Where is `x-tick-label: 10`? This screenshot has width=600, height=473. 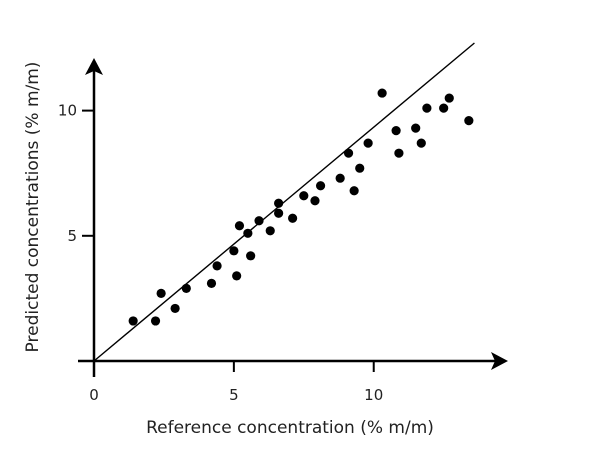 x-tick-label: 10 is located at coordinates (373, 395).